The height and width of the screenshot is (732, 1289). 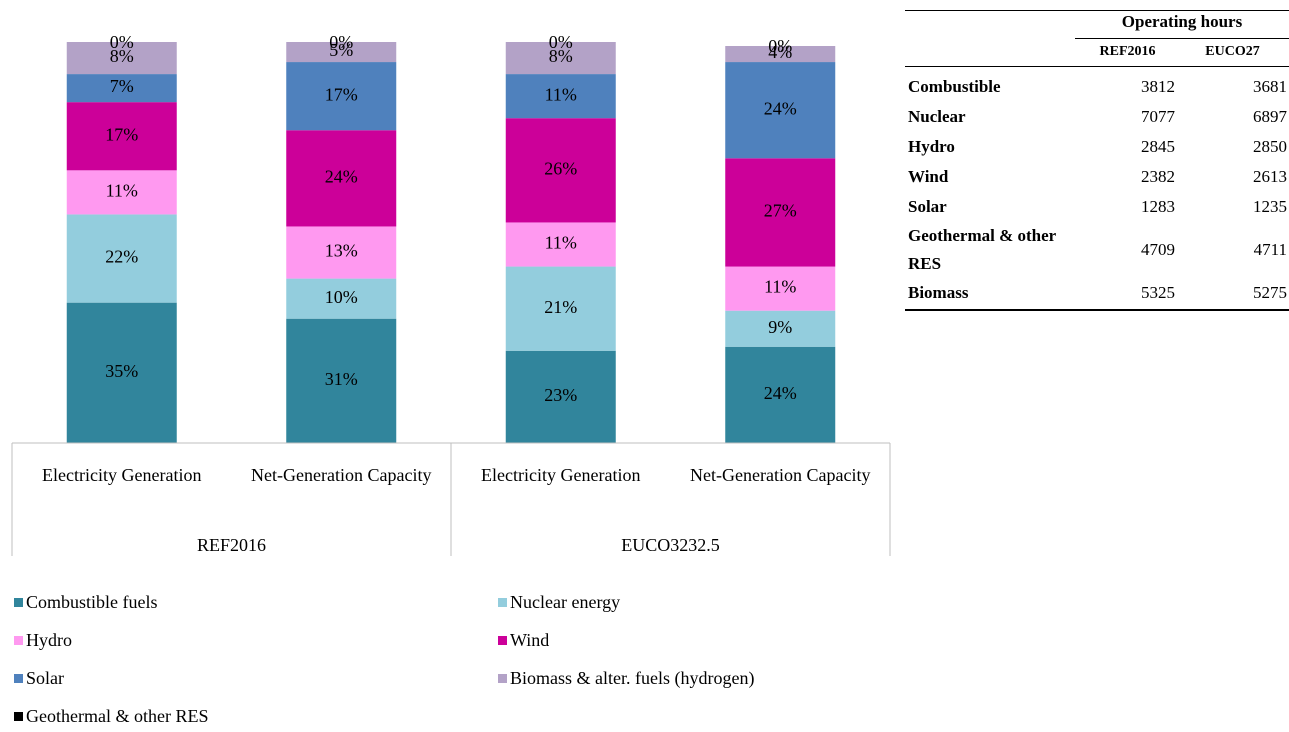 I want to click on row-label: Combustible, so click(x=954, y=86).